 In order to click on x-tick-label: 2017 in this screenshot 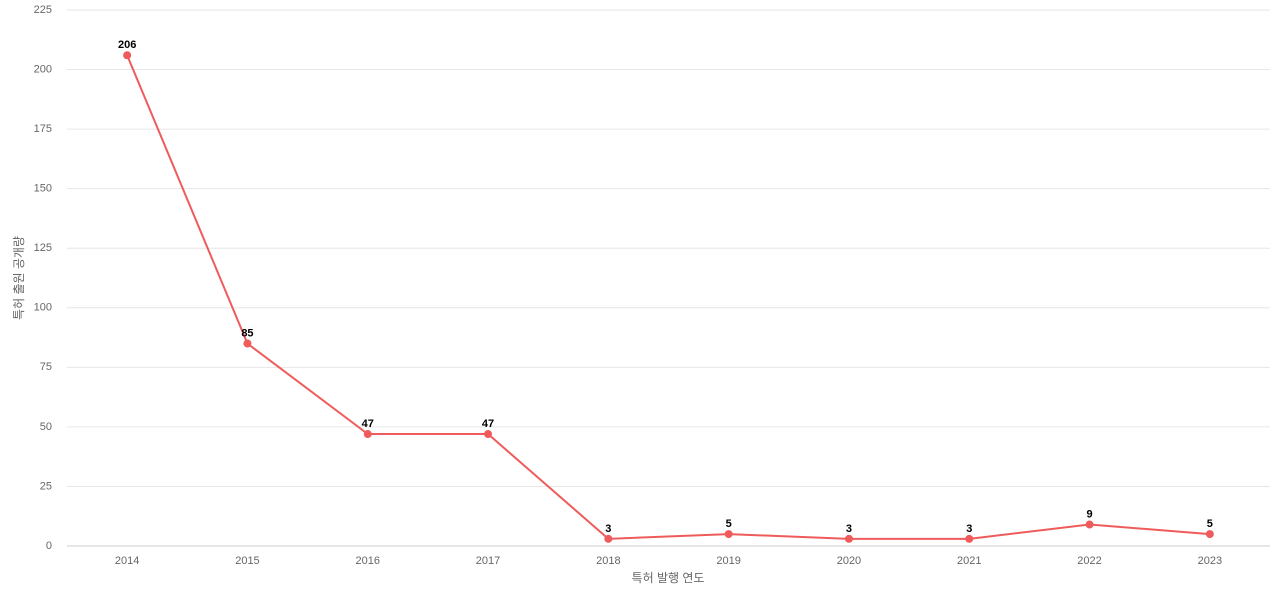, I will do `click(488, 561)`.